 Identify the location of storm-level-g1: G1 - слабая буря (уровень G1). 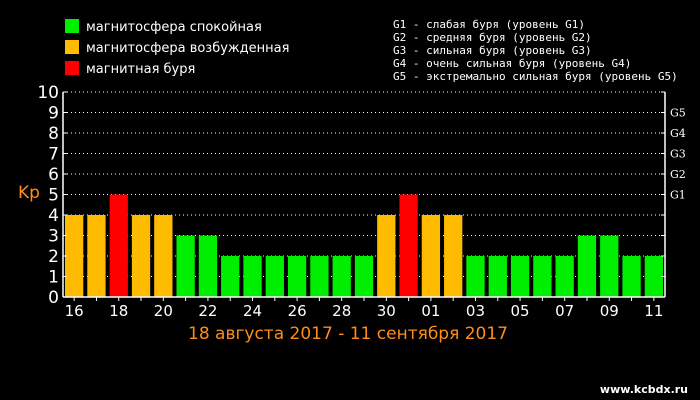
(489, 24).